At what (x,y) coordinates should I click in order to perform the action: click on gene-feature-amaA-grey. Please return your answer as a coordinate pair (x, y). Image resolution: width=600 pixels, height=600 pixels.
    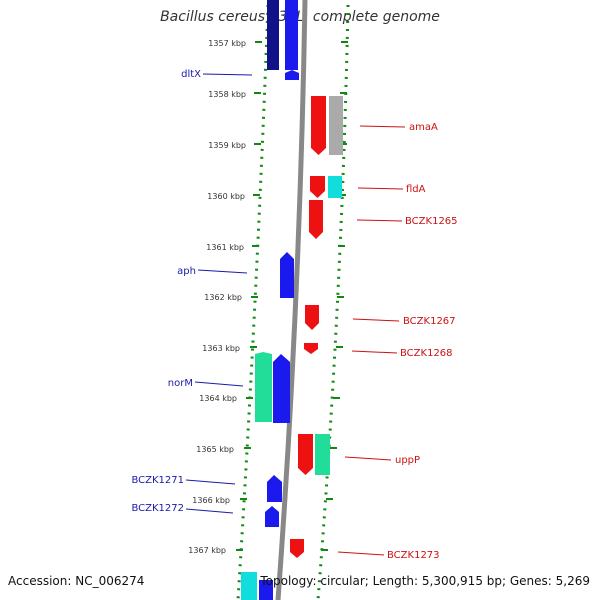
    Looking at the image, I should click on (336, 125).